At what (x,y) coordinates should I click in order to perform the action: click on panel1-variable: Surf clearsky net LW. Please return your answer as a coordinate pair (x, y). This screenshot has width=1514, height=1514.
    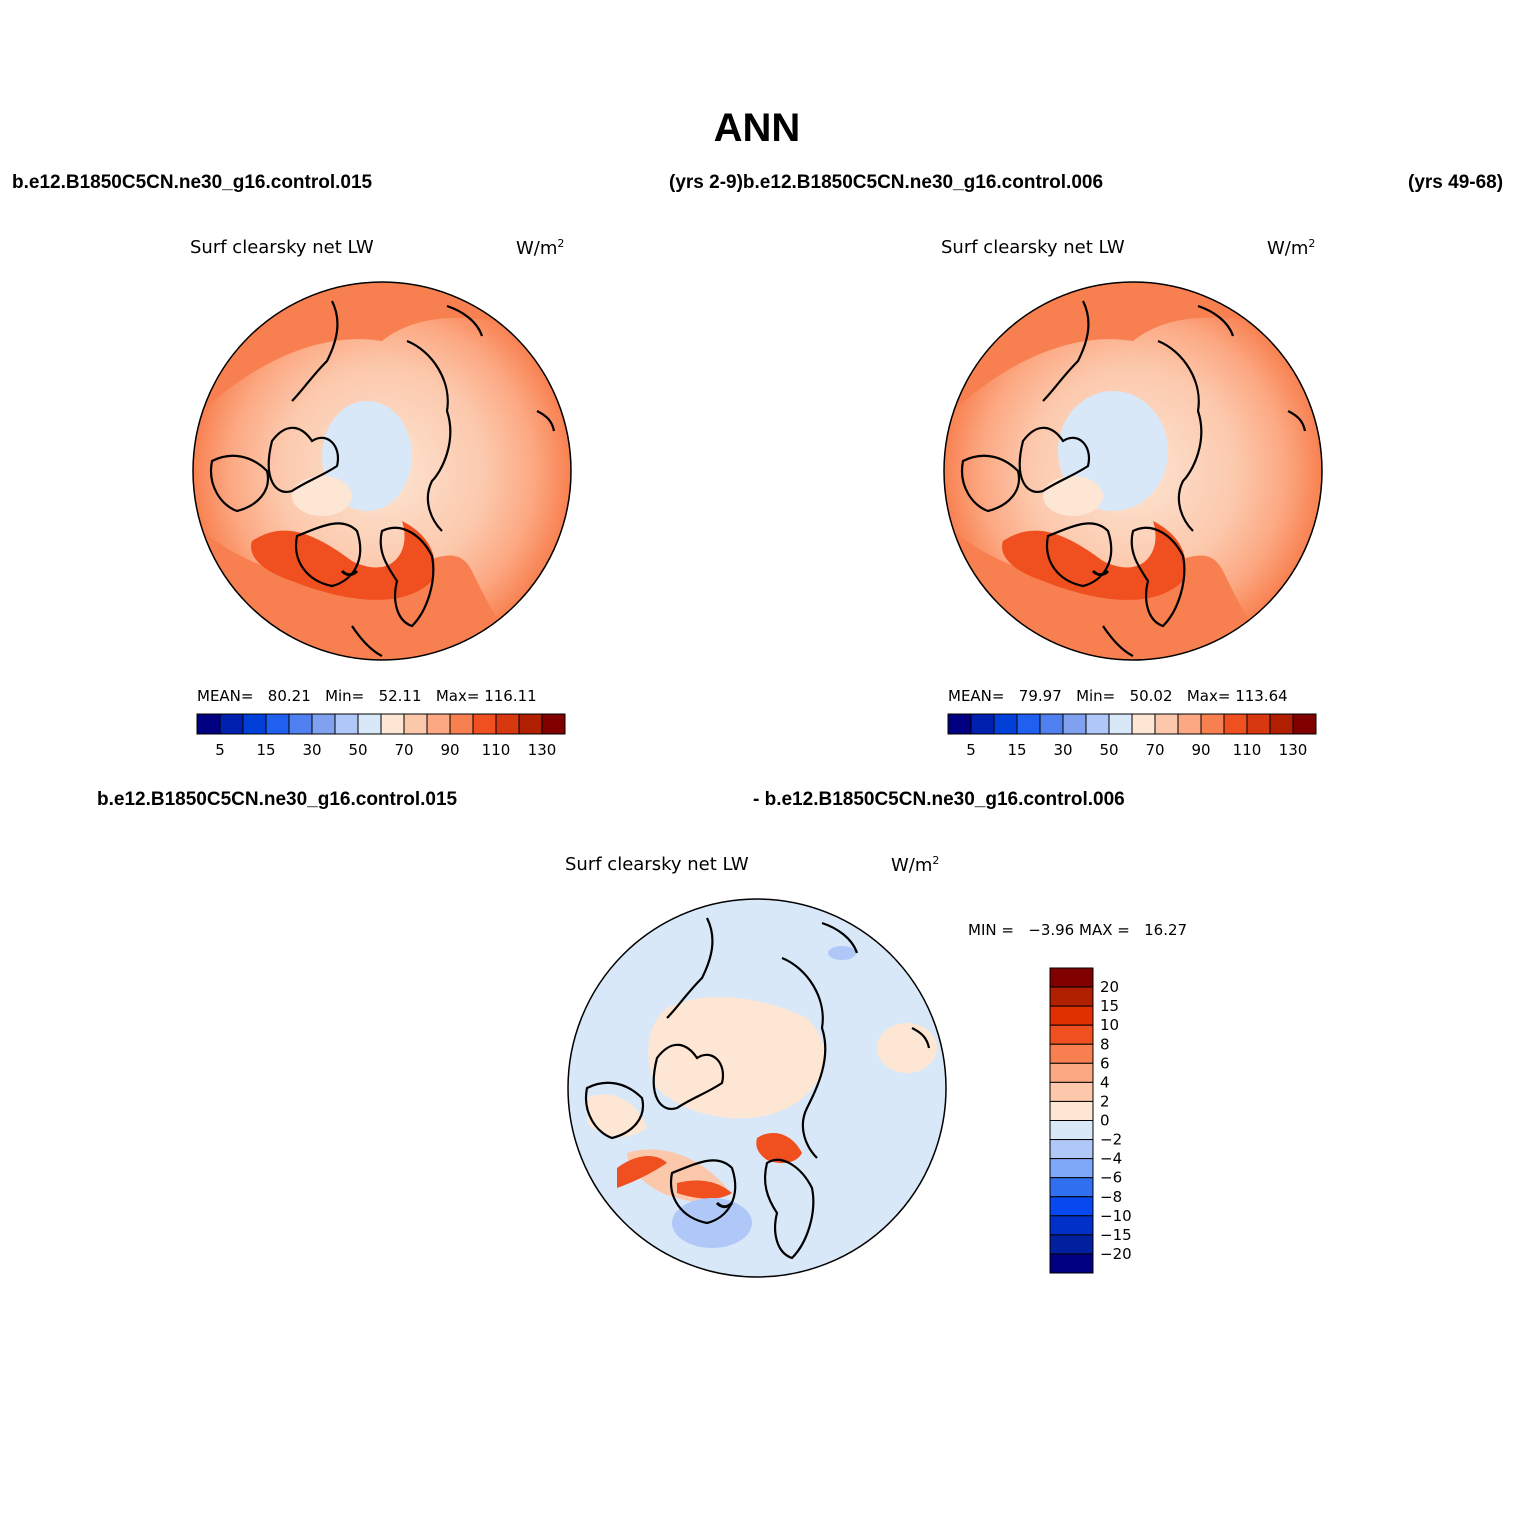
    Looking at the image, I should click on (282, 247).